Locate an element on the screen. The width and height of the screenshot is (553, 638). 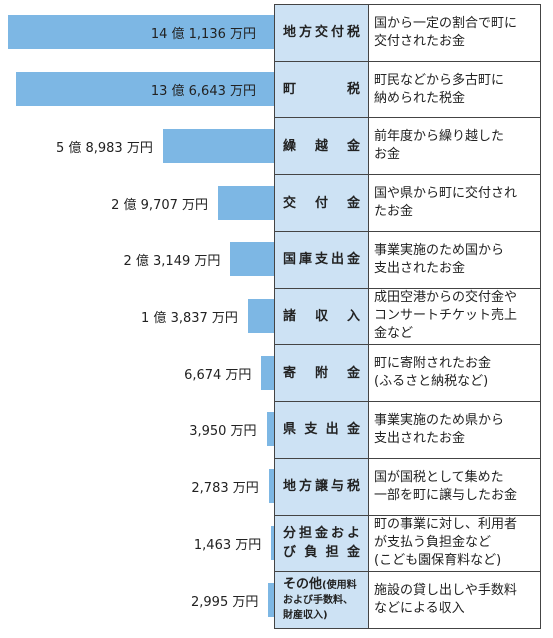
category-label: 地方譲与税 is located at coordinates (321, 487).